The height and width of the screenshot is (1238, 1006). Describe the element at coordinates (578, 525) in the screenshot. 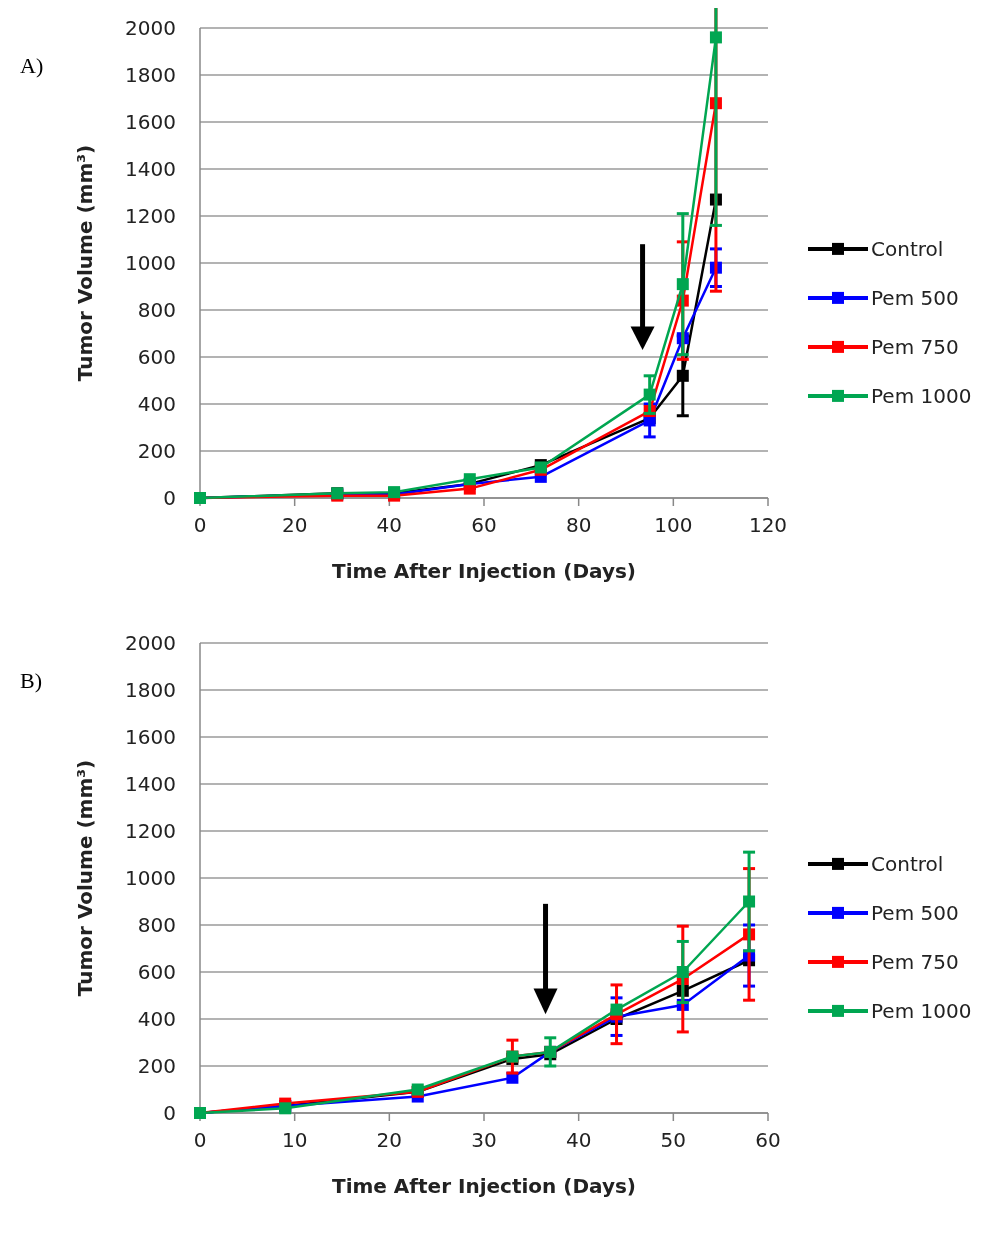

I see `x-tick-label: 80` at that location.